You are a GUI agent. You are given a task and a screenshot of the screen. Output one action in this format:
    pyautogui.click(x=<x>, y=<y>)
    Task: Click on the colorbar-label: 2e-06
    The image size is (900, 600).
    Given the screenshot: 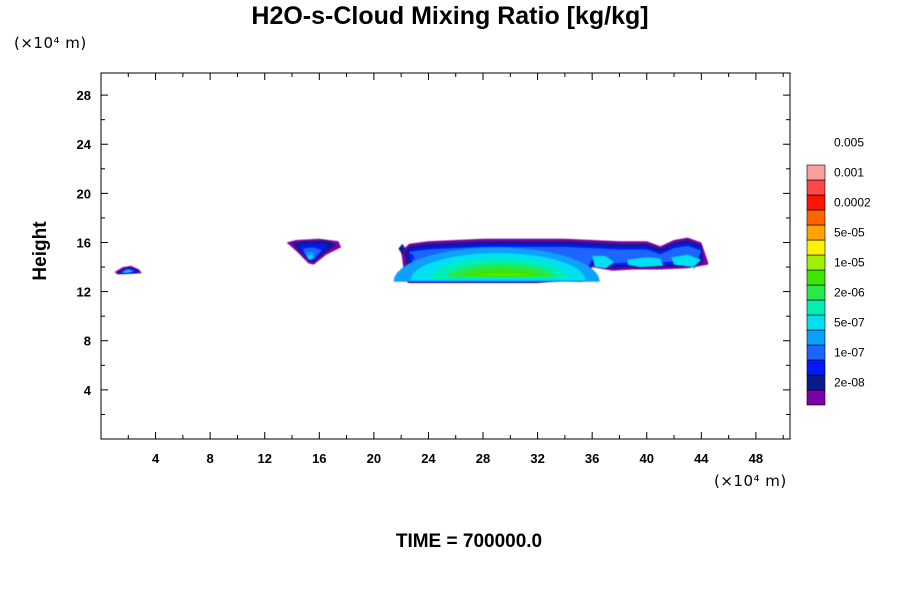 What is the action you would take?
    pyautogui.click(x=849, y=293)
    